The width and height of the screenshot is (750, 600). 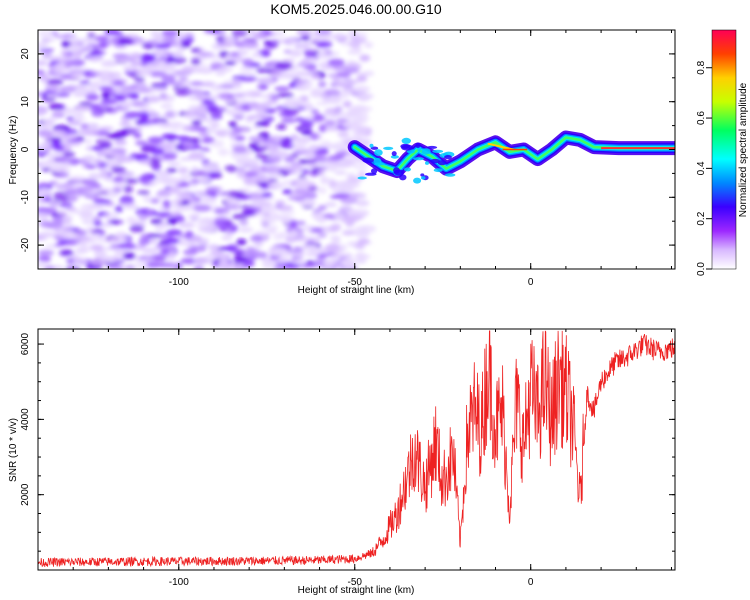 What do you see at coordinates (701, 118) in the screenshot?
I see `colorbar-tick-label: 0.6` at bounding box center [701, 118].